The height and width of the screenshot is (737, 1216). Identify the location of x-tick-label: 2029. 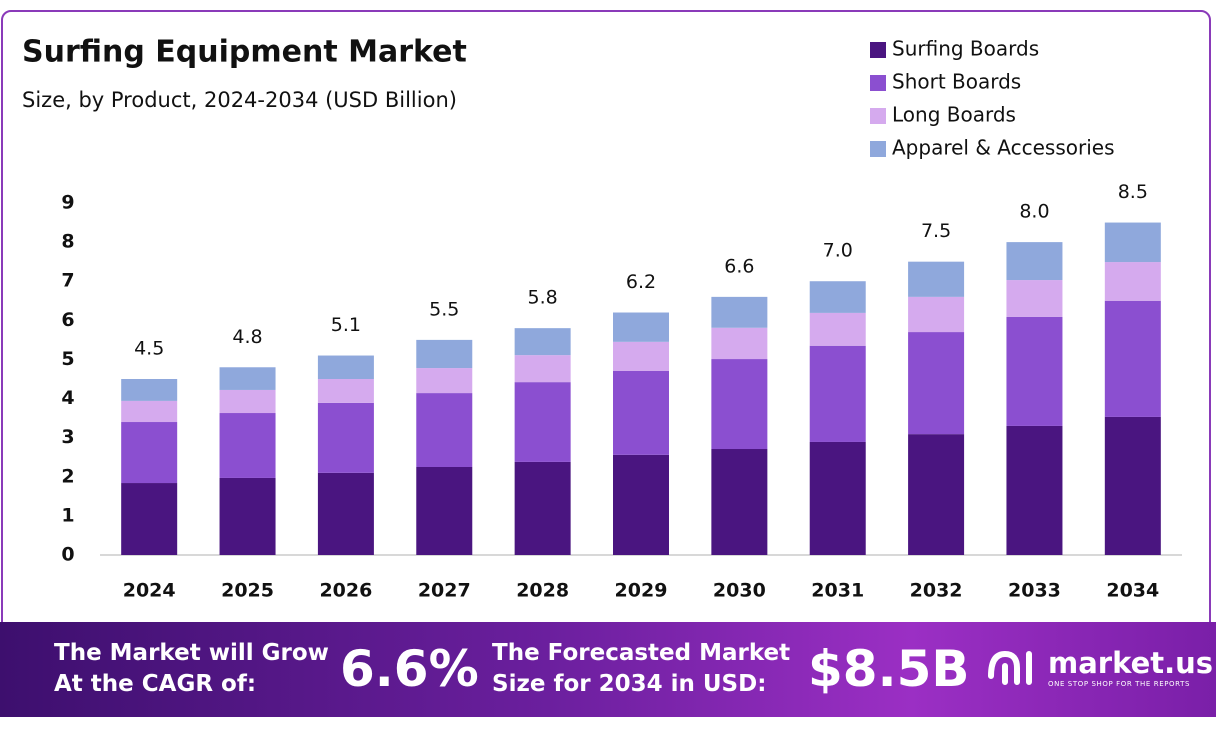
(641, 591).